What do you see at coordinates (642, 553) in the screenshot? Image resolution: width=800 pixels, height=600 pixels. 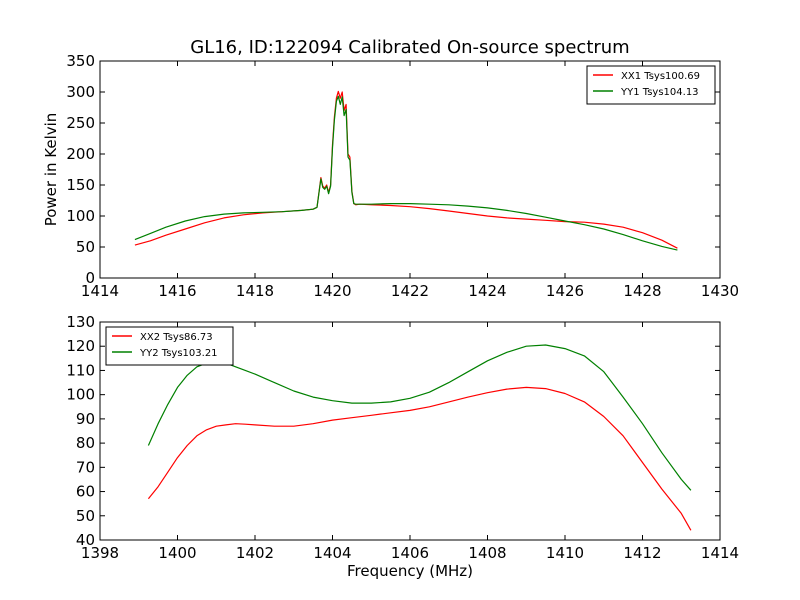 I see `chart1-x-tick-label: 1412` at bounding box center [642, 553].